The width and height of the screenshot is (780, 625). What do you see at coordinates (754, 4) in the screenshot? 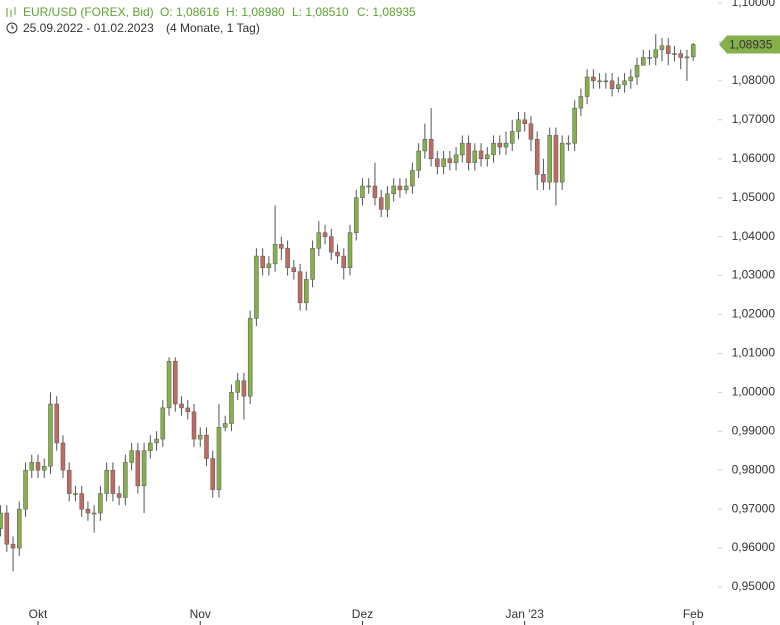
I see `y-tick-label: 1,10000` at bounding box center [754, 4].